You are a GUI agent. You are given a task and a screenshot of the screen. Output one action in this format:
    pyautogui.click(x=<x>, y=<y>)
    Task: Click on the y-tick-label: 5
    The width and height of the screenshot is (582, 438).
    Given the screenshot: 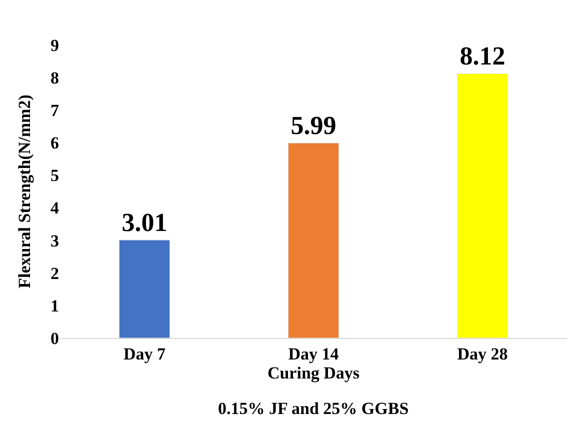 What is the action you would take?
    pyautogui.click(x=54, y=176)
    